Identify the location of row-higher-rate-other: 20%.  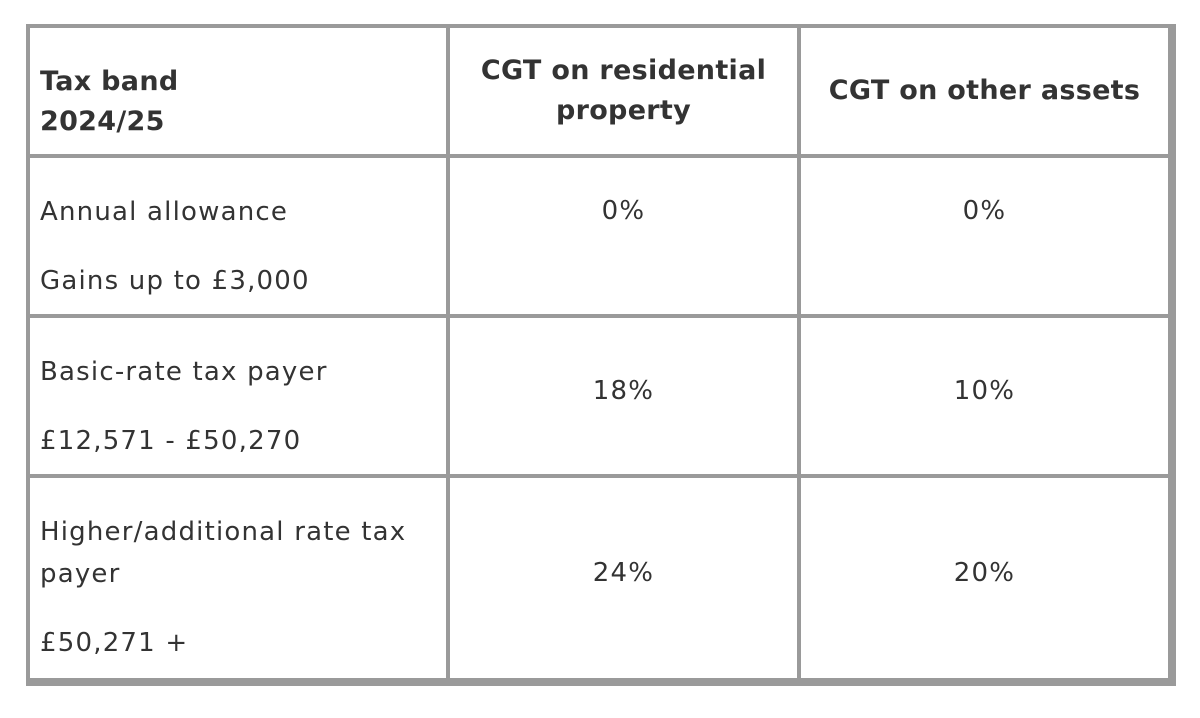
(984, 578).